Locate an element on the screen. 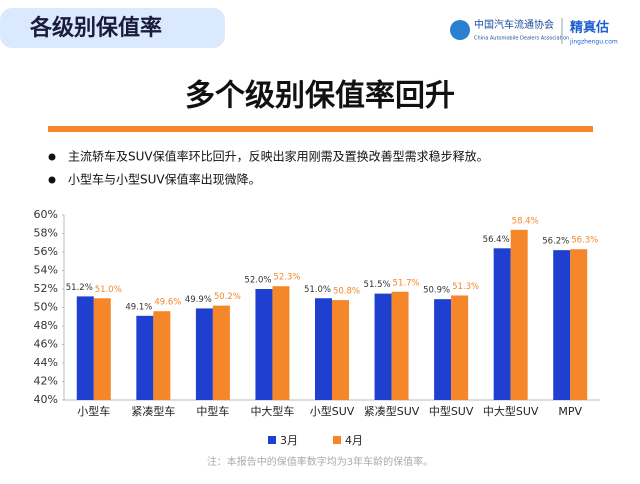 The height and width of the screenshot is (484, 640). divider-bar is located at coordinates (320, 129).